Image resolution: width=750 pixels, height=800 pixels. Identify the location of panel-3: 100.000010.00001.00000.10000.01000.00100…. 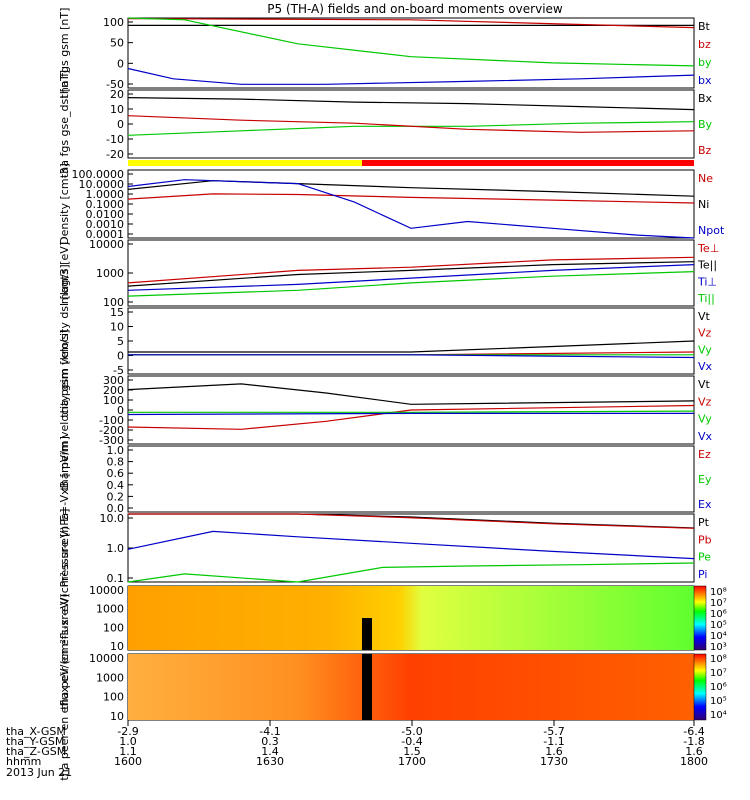
(391, 204).